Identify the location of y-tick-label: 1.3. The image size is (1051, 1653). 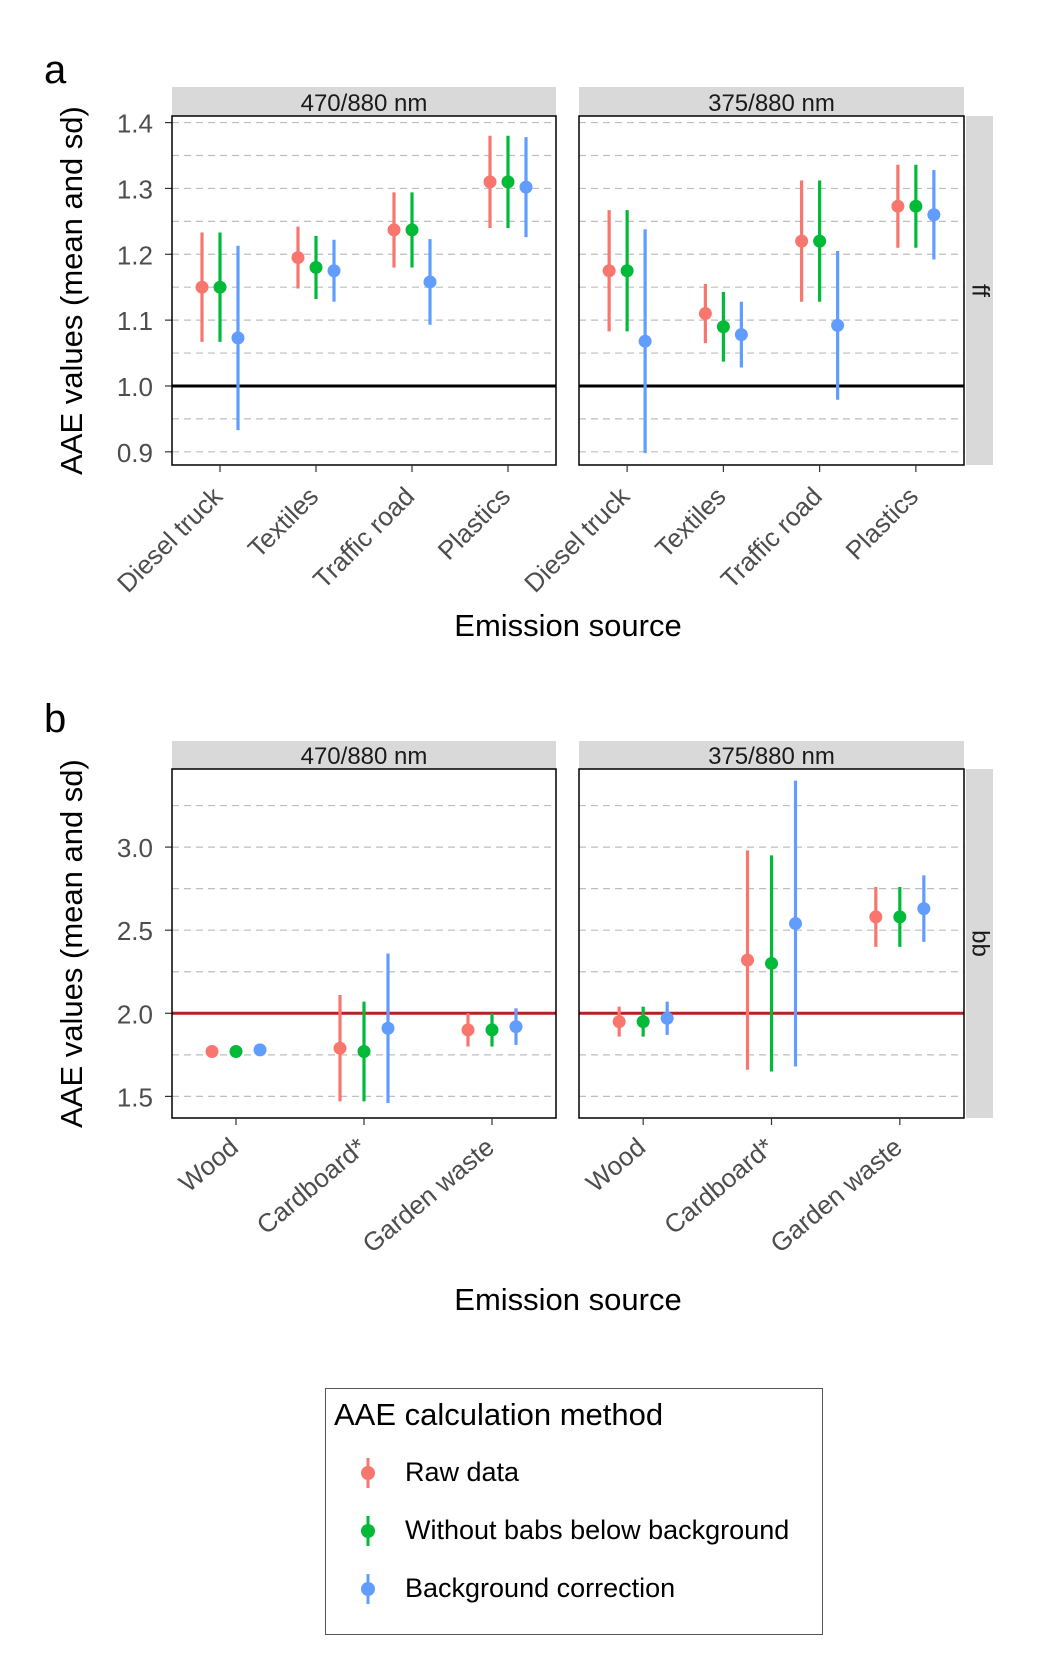
(135, 189).